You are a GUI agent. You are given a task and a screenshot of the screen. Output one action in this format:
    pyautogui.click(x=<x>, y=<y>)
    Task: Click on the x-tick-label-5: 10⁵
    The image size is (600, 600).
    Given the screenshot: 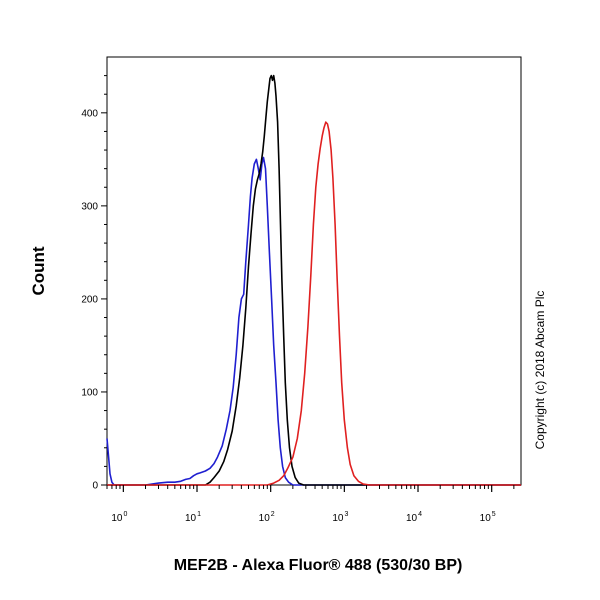 What is the action you would take?
    pyautogui.click(x=488, y=517)
    